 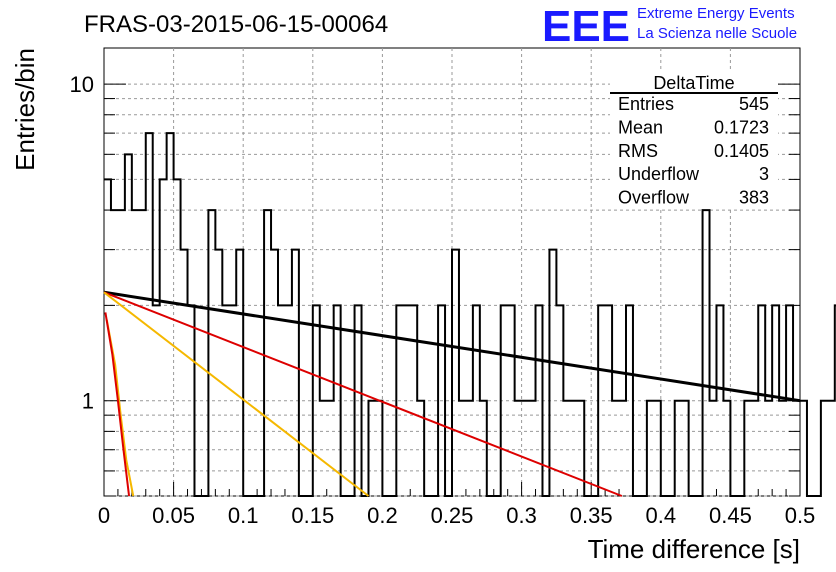 I want to click on logo-line-1: Extreme Energy Events, so click(x=716, y=13).